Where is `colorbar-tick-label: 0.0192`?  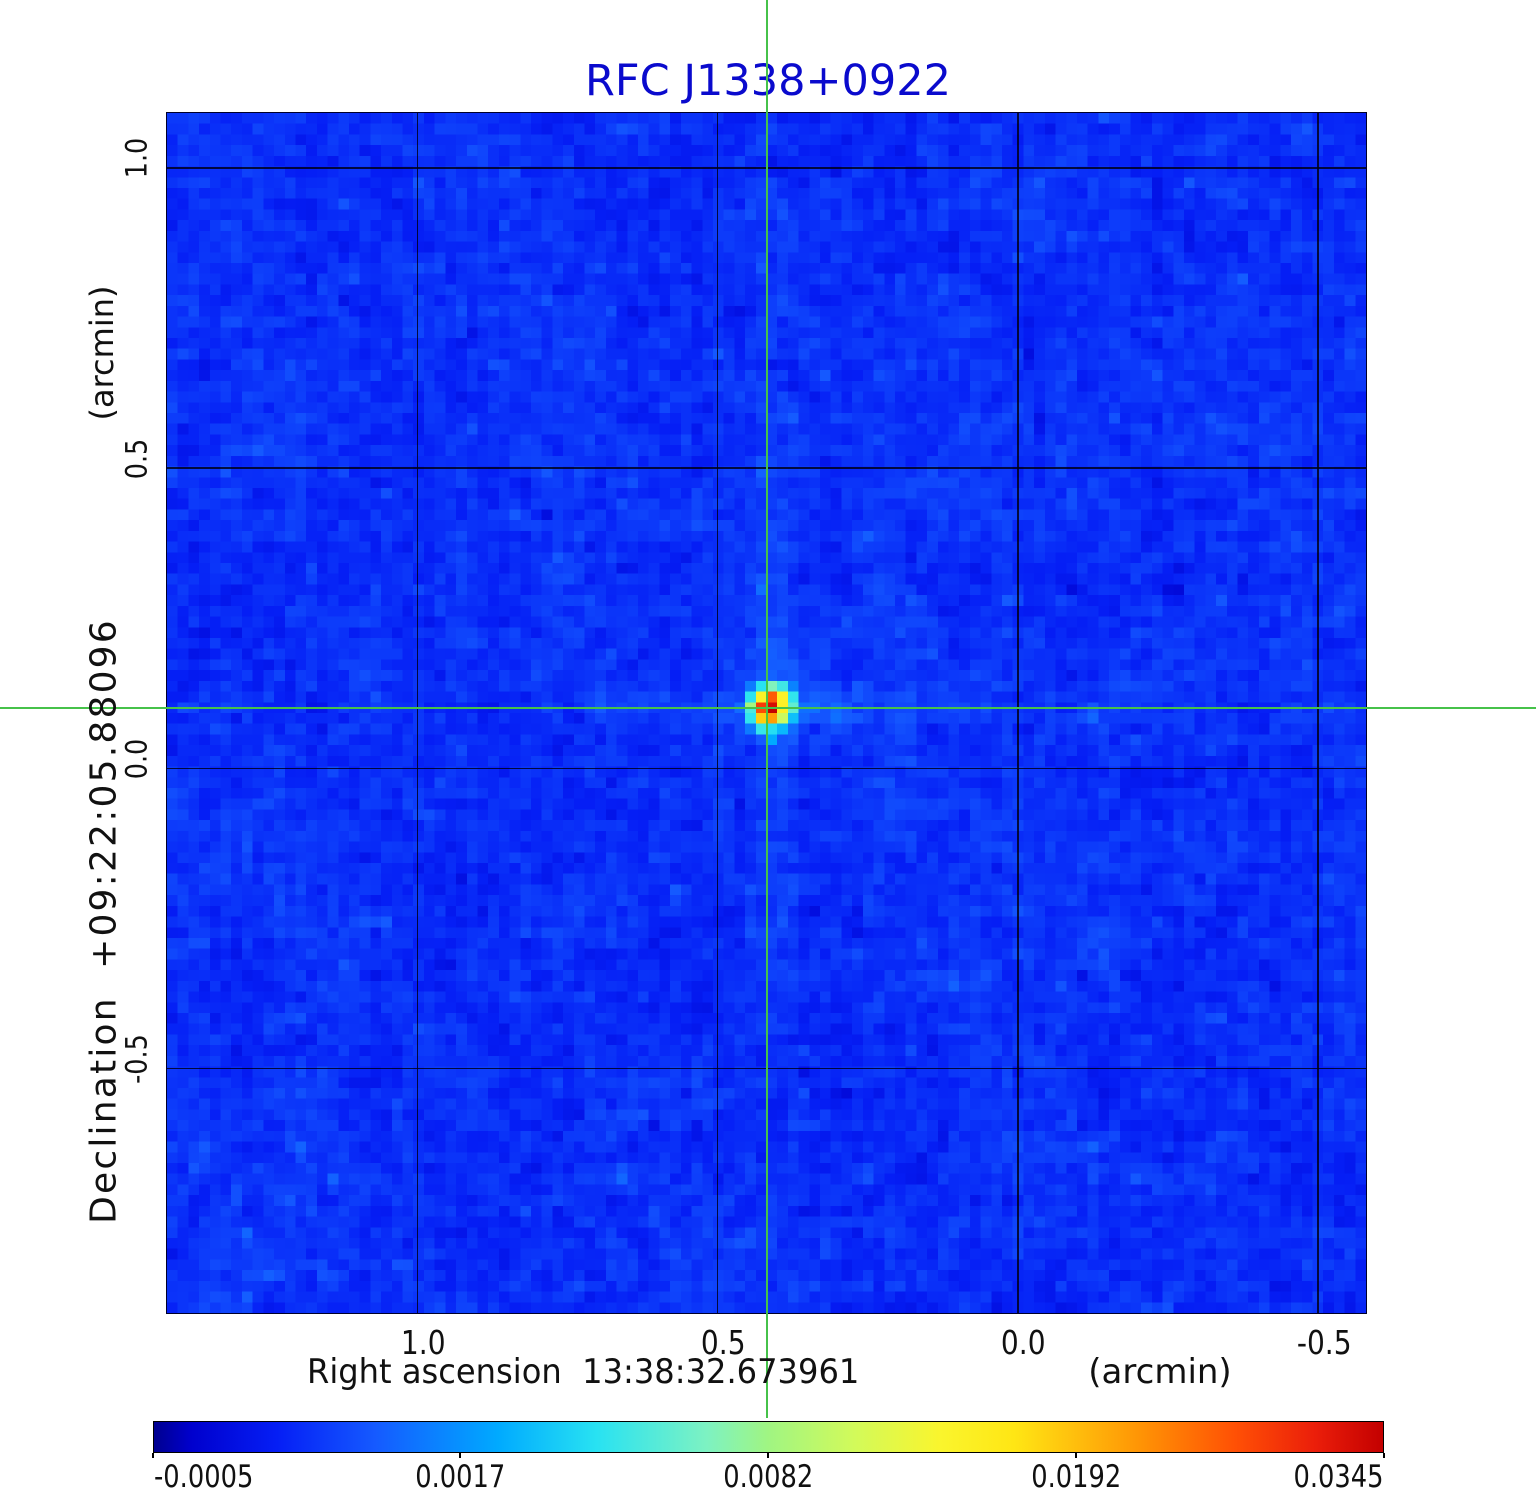
colorbar-tick-label: 0.0192 is located at coordinates (1076, 1477).